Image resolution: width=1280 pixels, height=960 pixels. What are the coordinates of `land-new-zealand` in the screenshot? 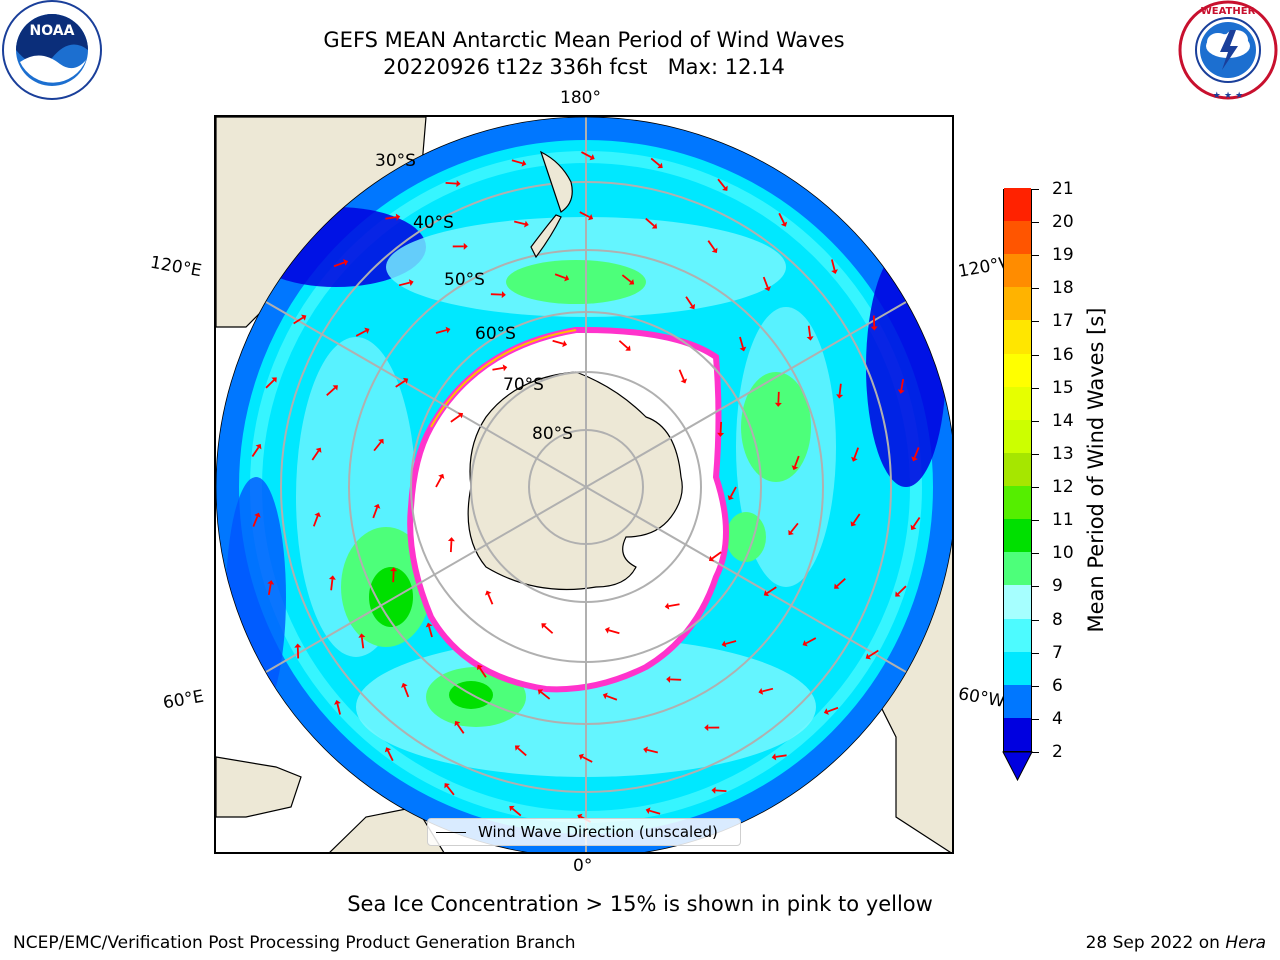 It's located at (551, 204).